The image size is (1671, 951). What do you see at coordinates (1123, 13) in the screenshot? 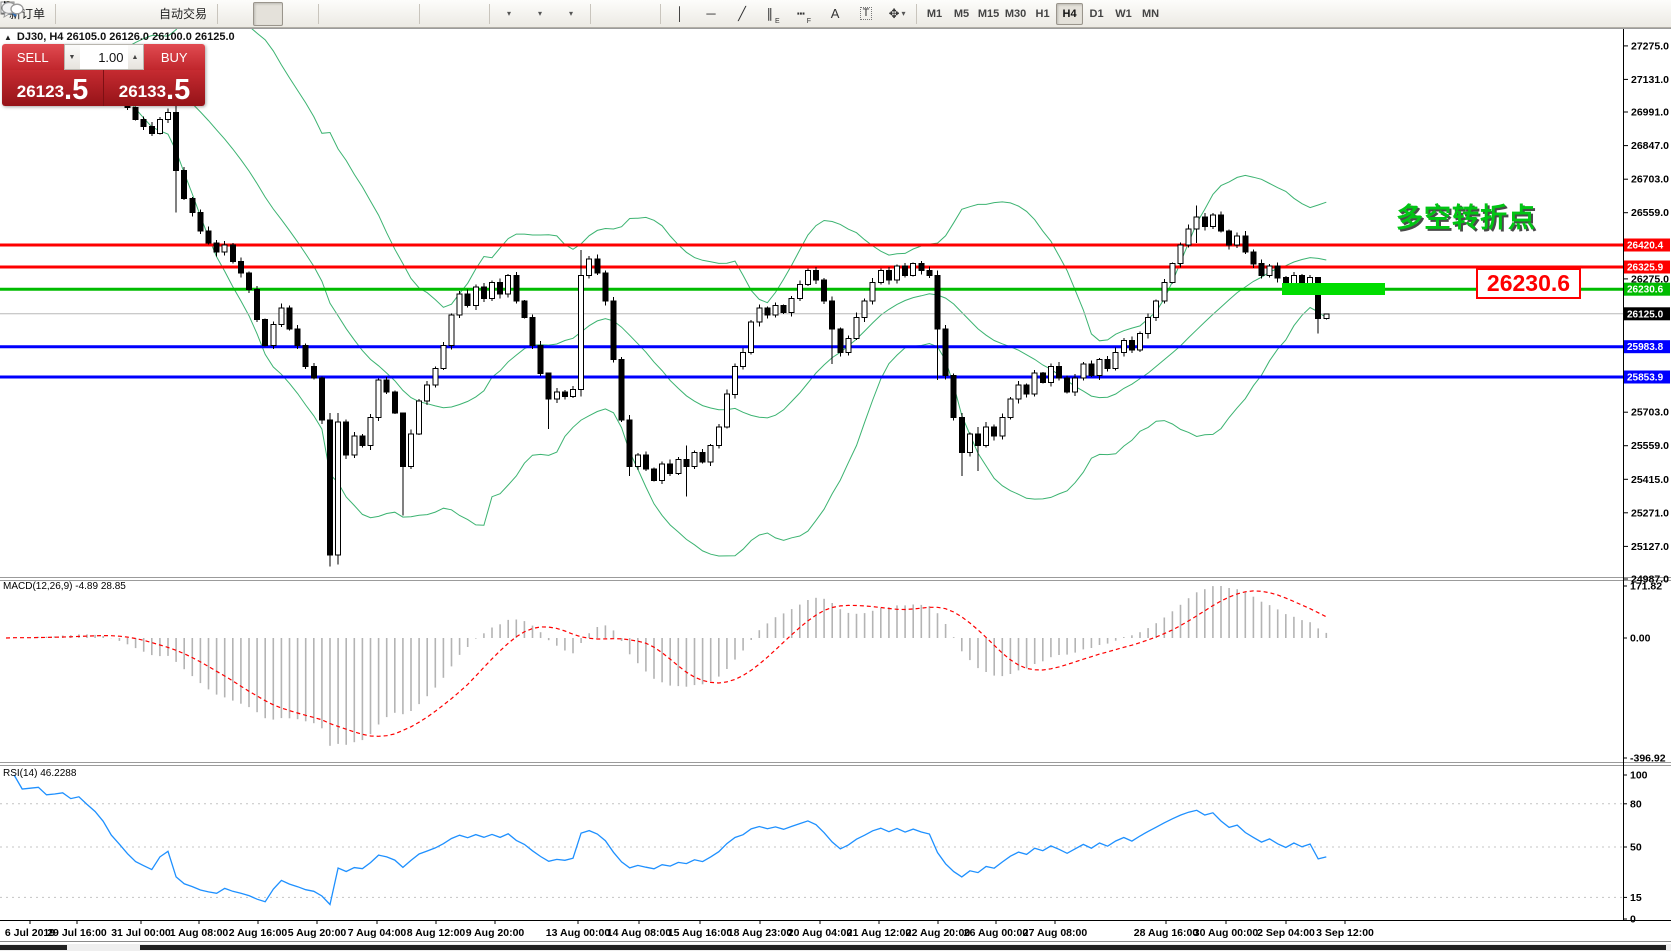
I see `timeframe-w1: W1` at bounding box center [1123, 13].